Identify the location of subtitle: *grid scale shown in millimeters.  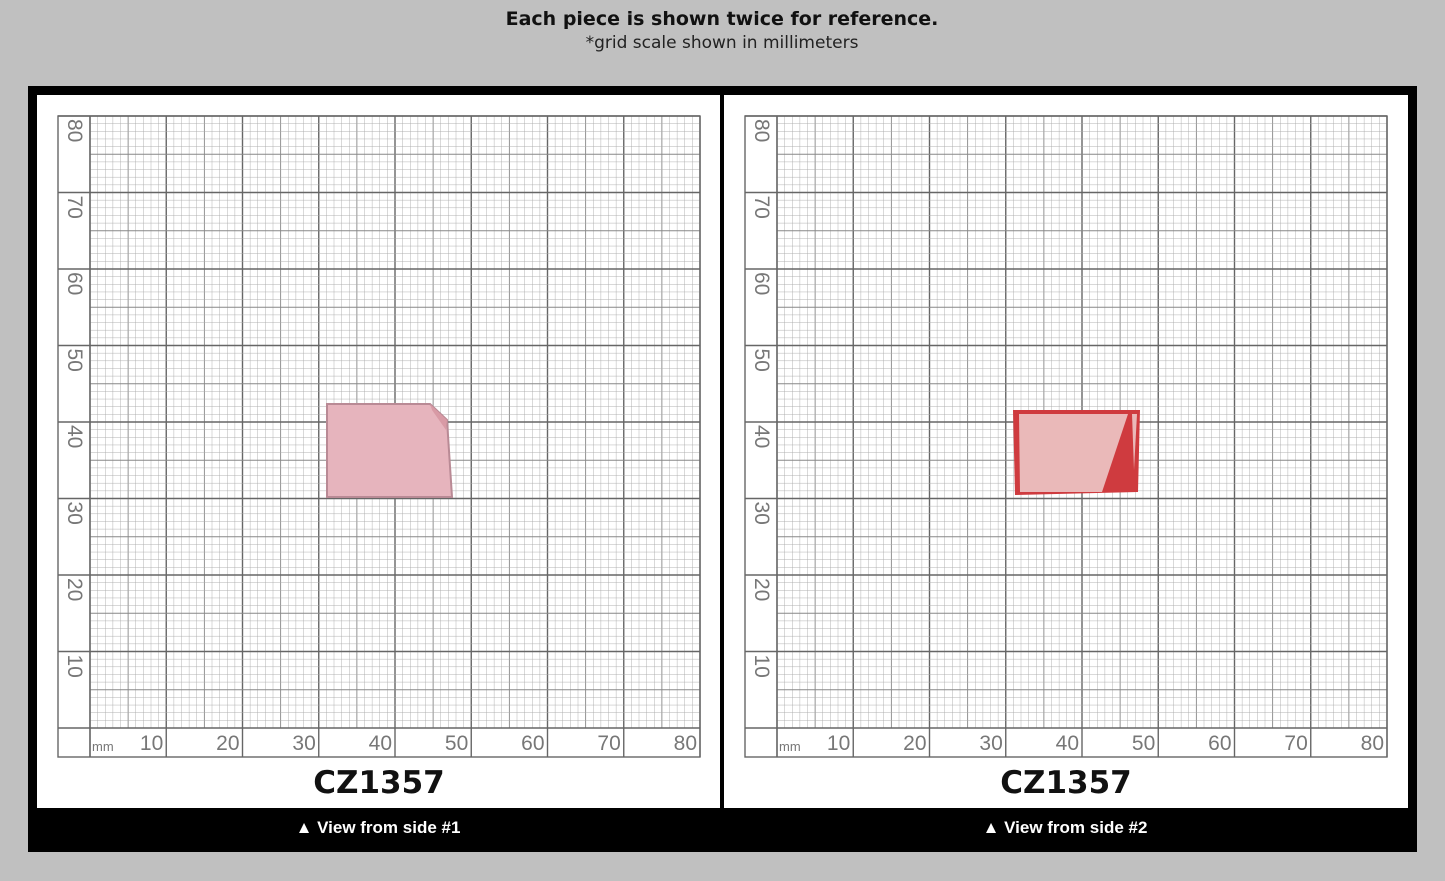
(722, 43).